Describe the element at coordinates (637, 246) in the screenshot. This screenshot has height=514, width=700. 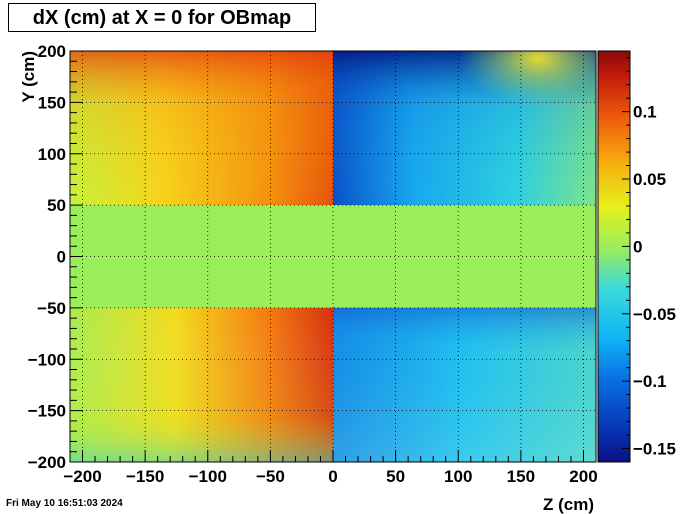
I see `z-tick-label: 0` at that location.